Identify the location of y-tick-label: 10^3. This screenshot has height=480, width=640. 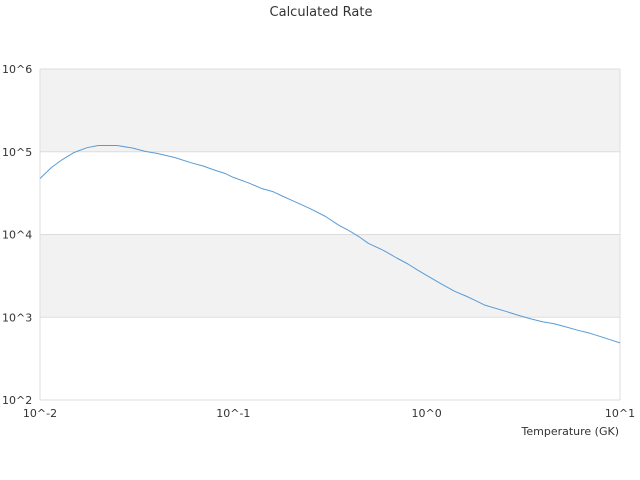
(17, 317).